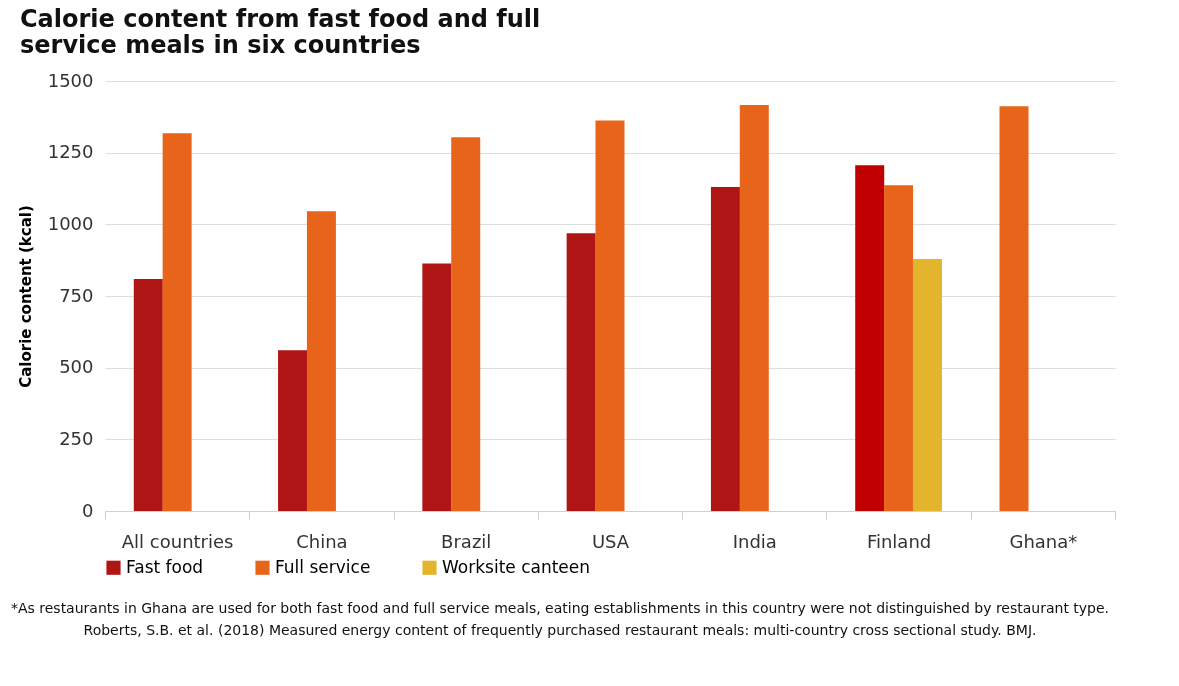 This screenshot has width=1179, height=686. What do you see at coordinates (610, 541) in the screenshot?
I see `x-tick-label: USA` at bounding box center [610, 541].